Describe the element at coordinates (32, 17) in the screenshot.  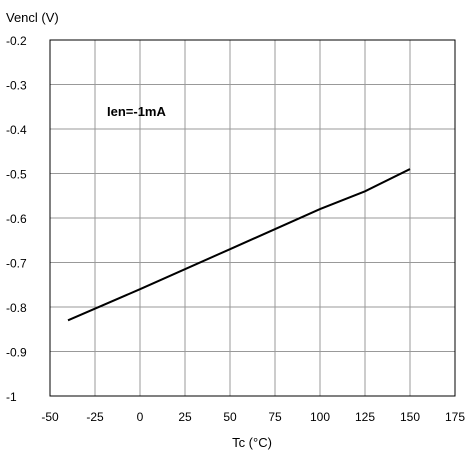
I see `y-axis-title: Vencl (V)` at that location.